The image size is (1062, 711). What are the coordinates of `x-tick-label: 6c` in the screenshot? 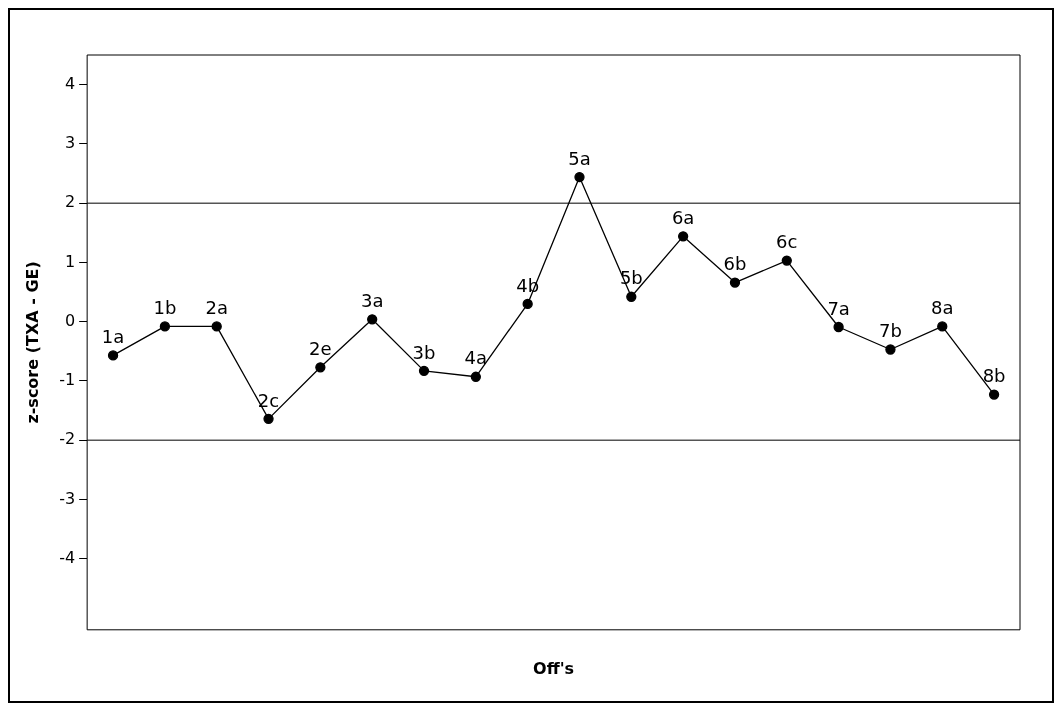 It's located at (787, 242).